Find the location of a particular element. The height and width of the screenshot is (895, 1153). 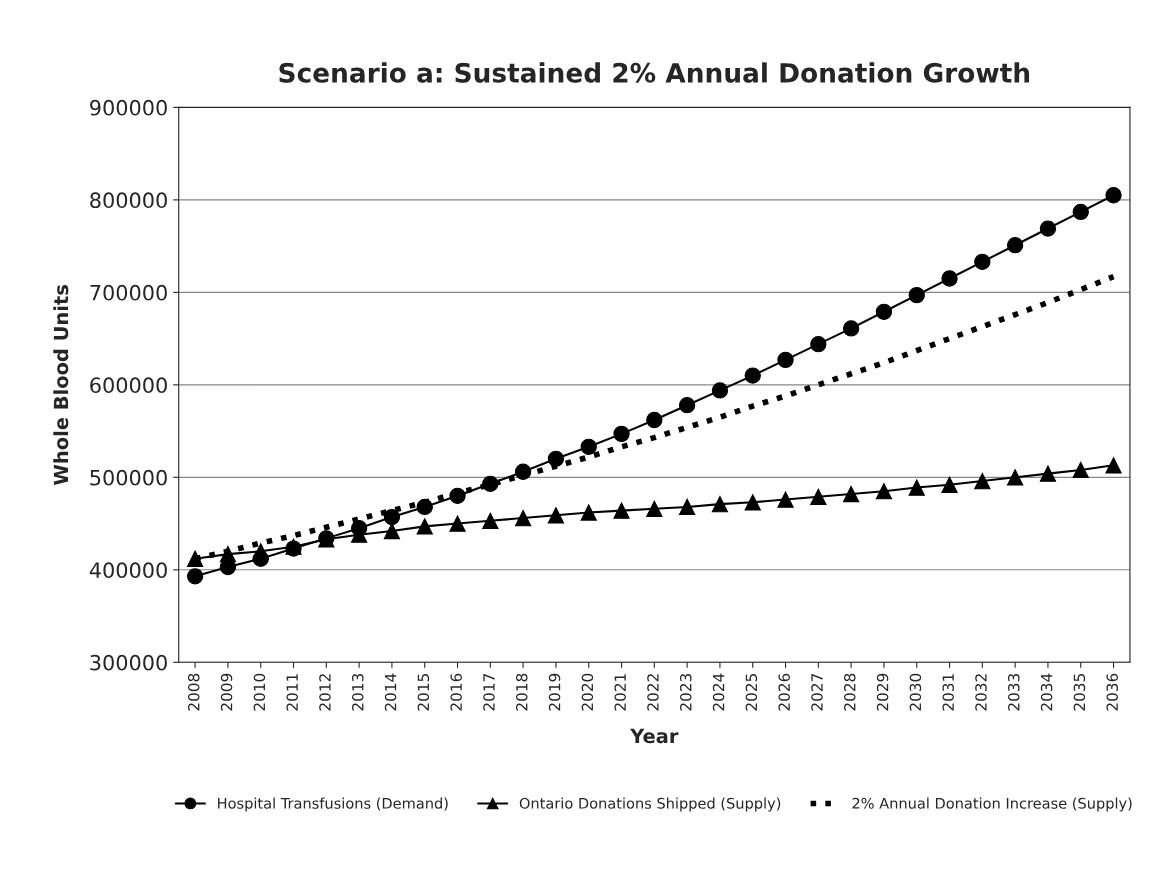

x-tick-label: 2019 is located at coordinates (554, 692).